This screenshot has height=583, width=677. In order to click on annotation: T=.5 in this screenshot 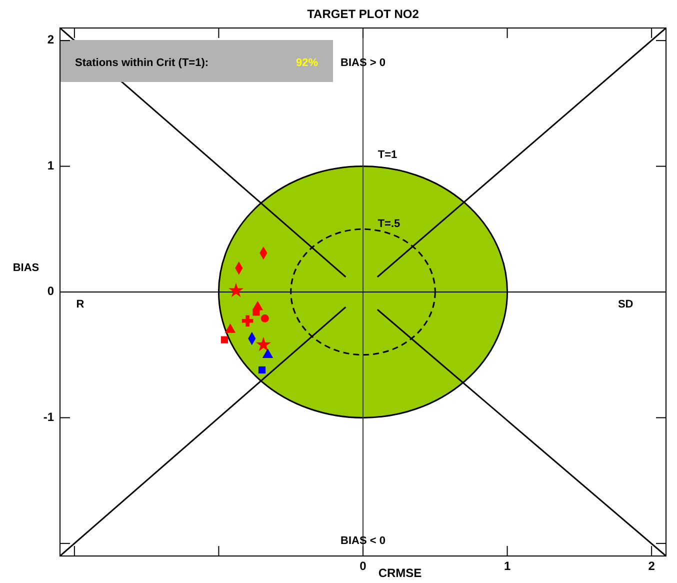, I will do `click(389, 224)`.